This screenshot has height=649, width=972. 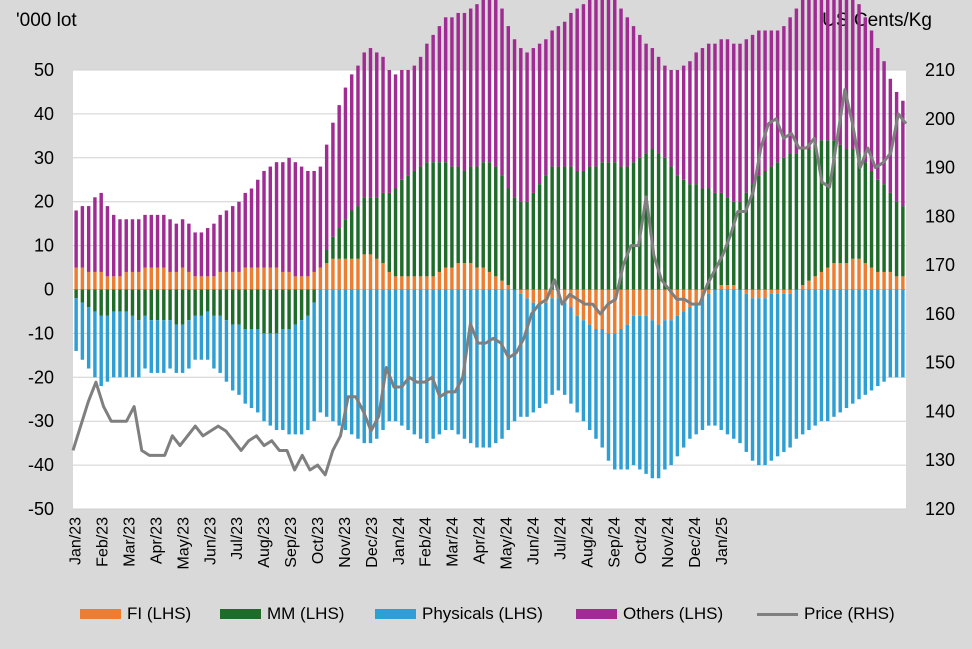 What do you see at coordinates (614, 542) in the screenshot?
I see `x-tick-label: Sep/24` at bounding box center [614, 542].